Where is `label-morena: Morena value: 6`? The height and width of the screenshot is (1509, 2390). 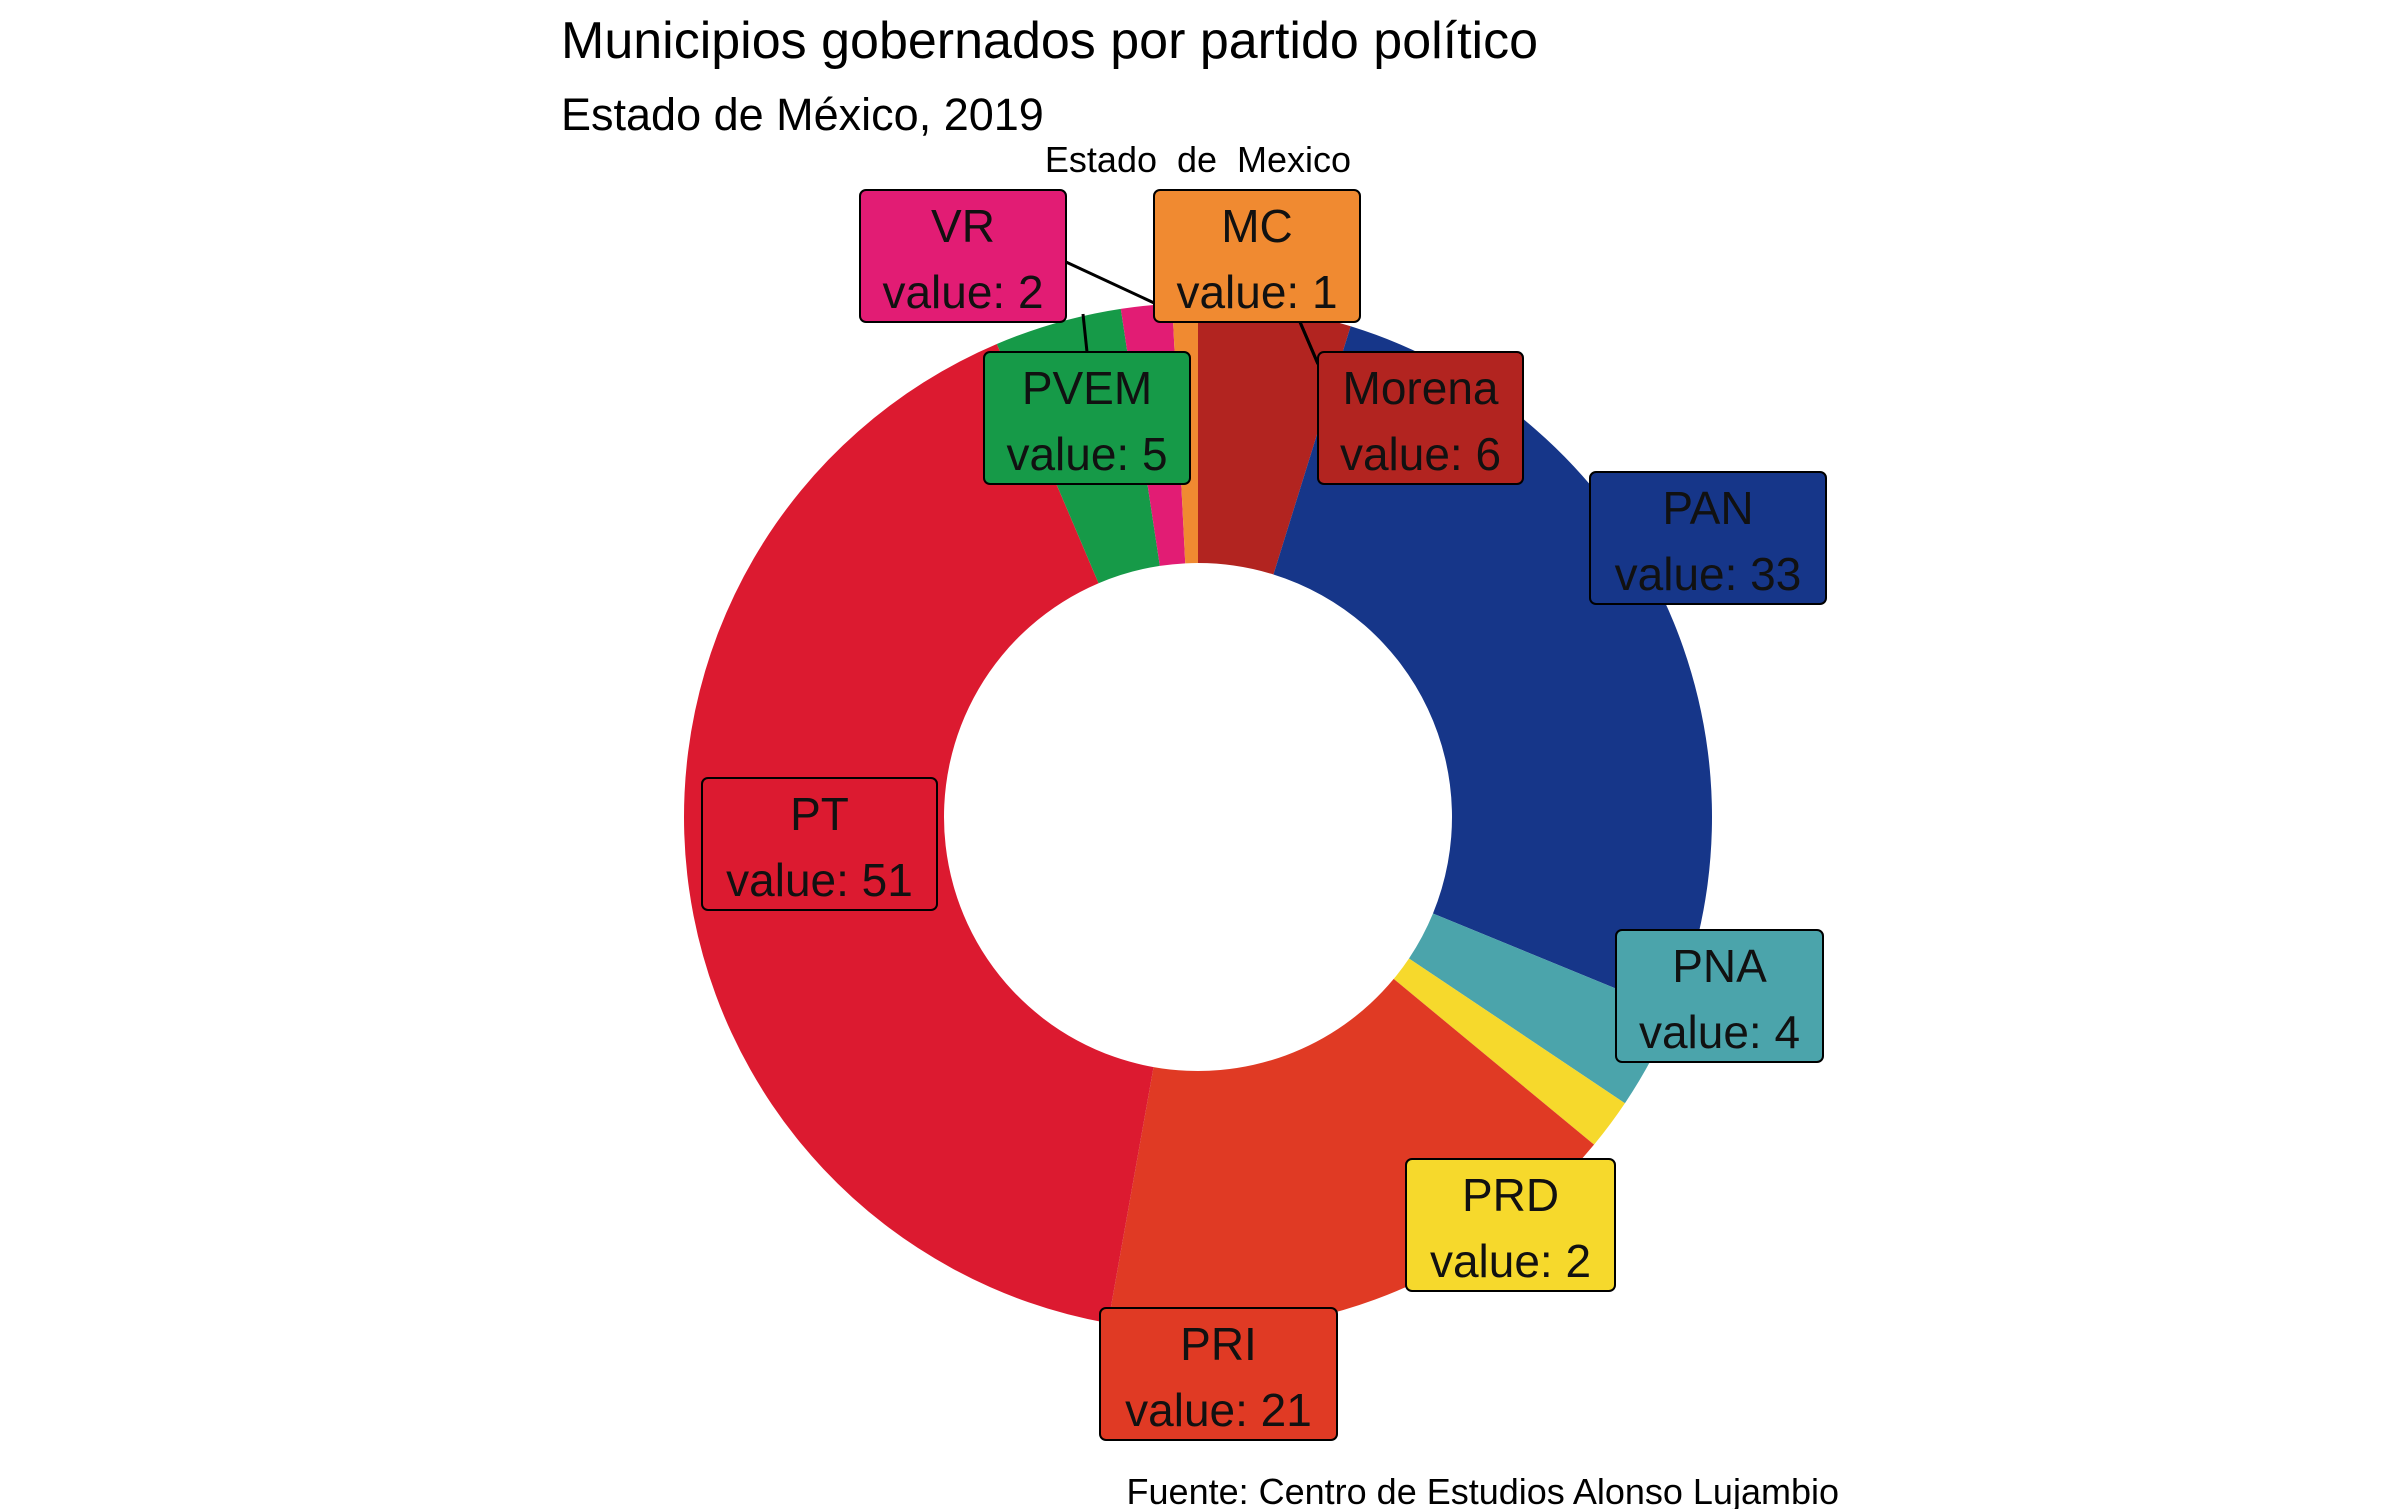
label-morena: Morena value: 6 is located at coordinates (1420, 418).